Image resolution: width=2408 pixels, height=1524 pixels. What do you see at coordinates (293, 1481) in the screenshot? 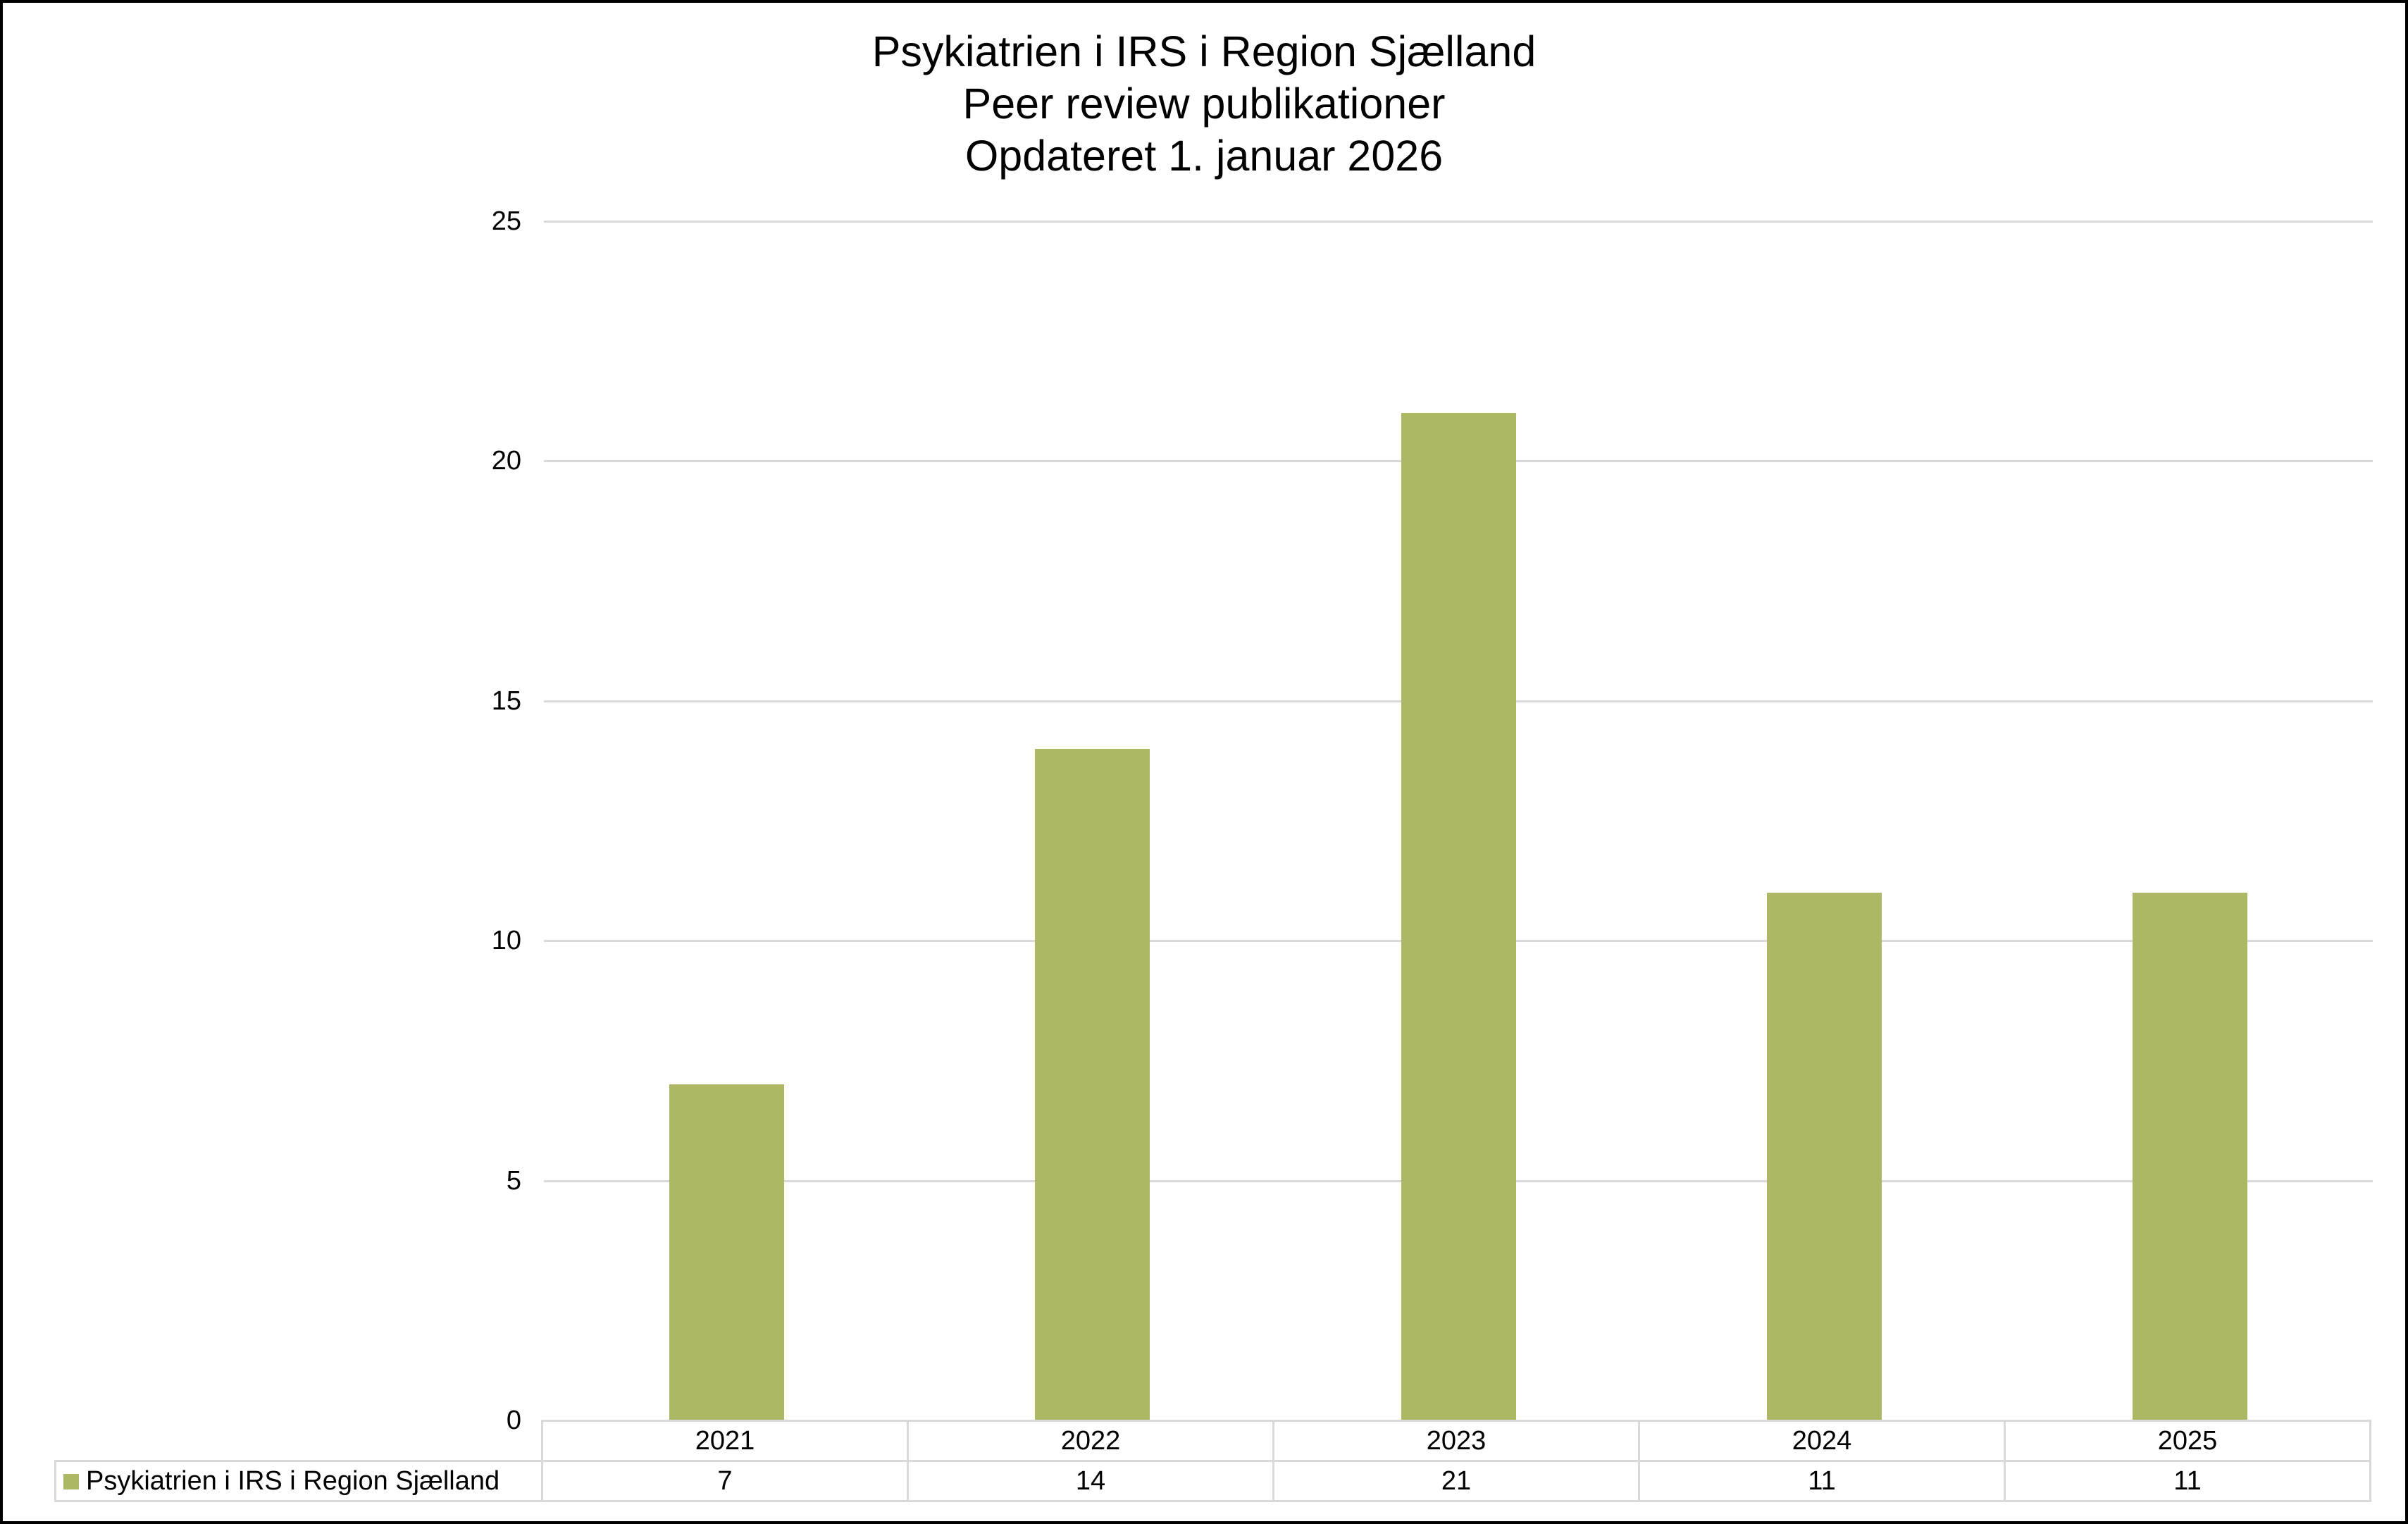
I see `legend-label: Psykiatrien i IRS i Region Sjælland` at bounding box center [293, 1481].